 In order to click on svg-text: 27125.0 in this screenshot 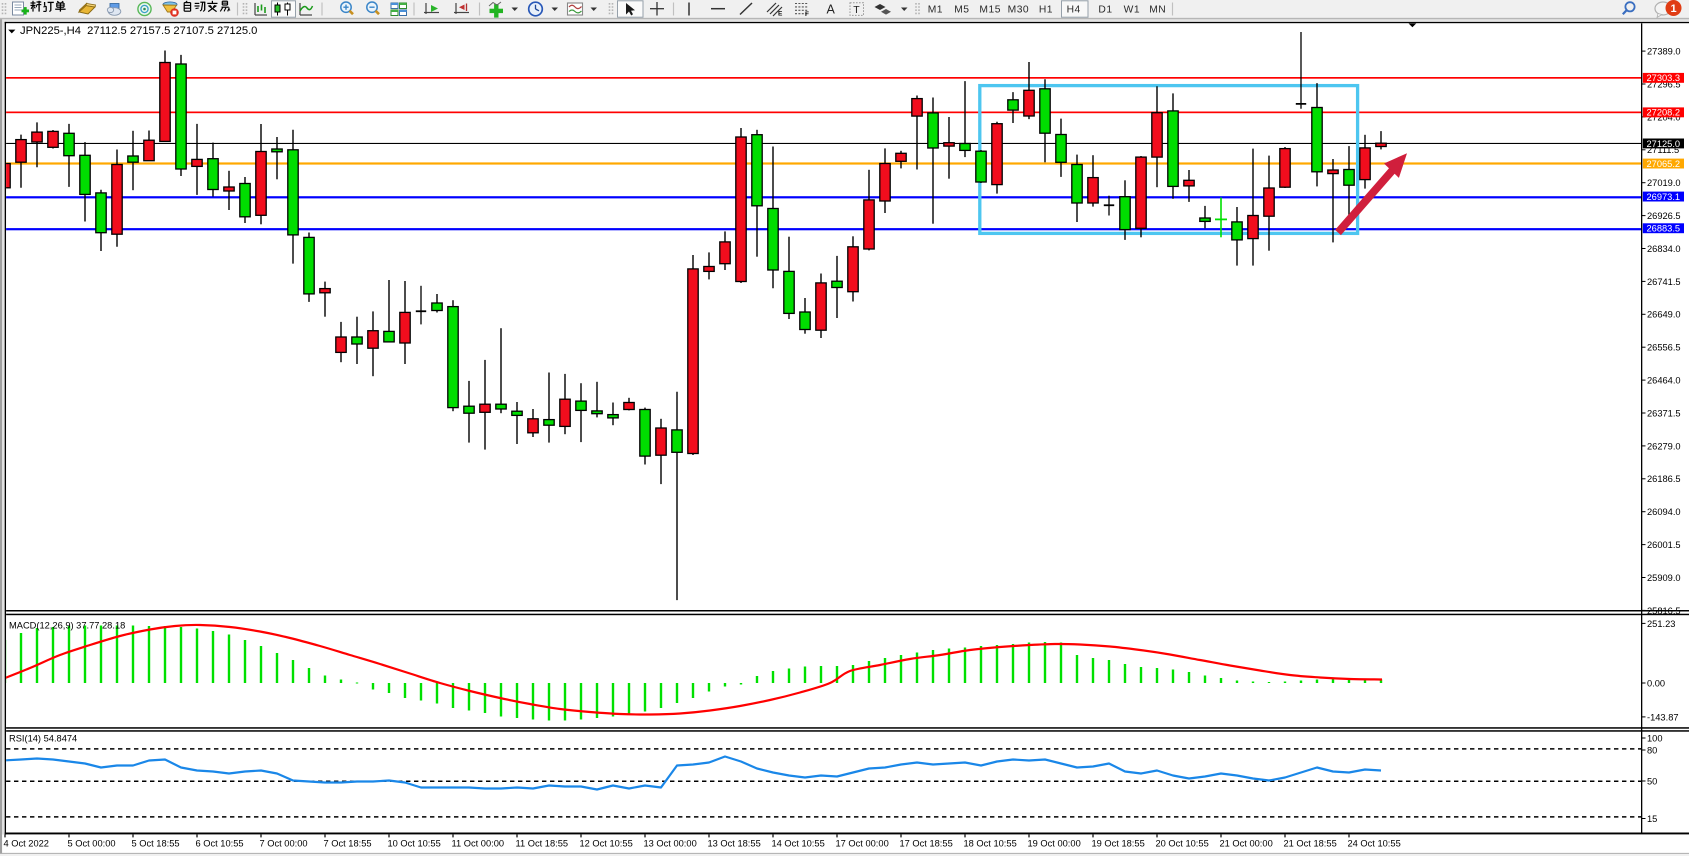, I will do `click(1664, 144)`.